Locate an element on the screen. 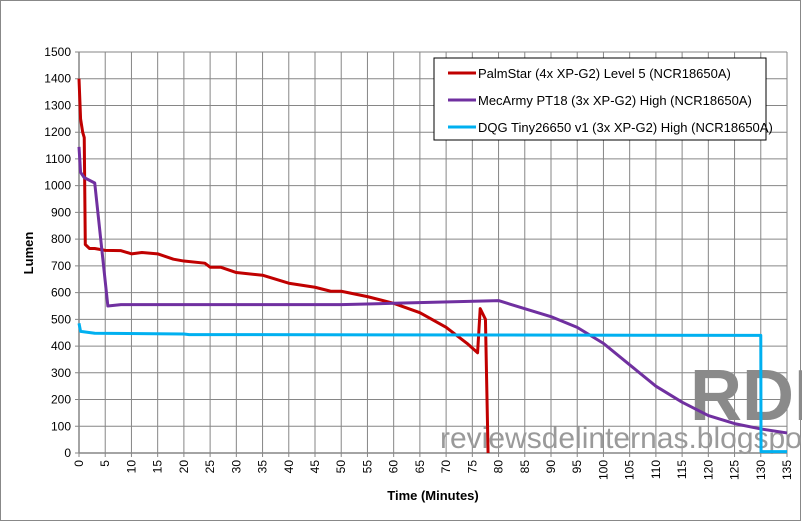  y-tick-label: 1400 is located at coordinates (57, 79).